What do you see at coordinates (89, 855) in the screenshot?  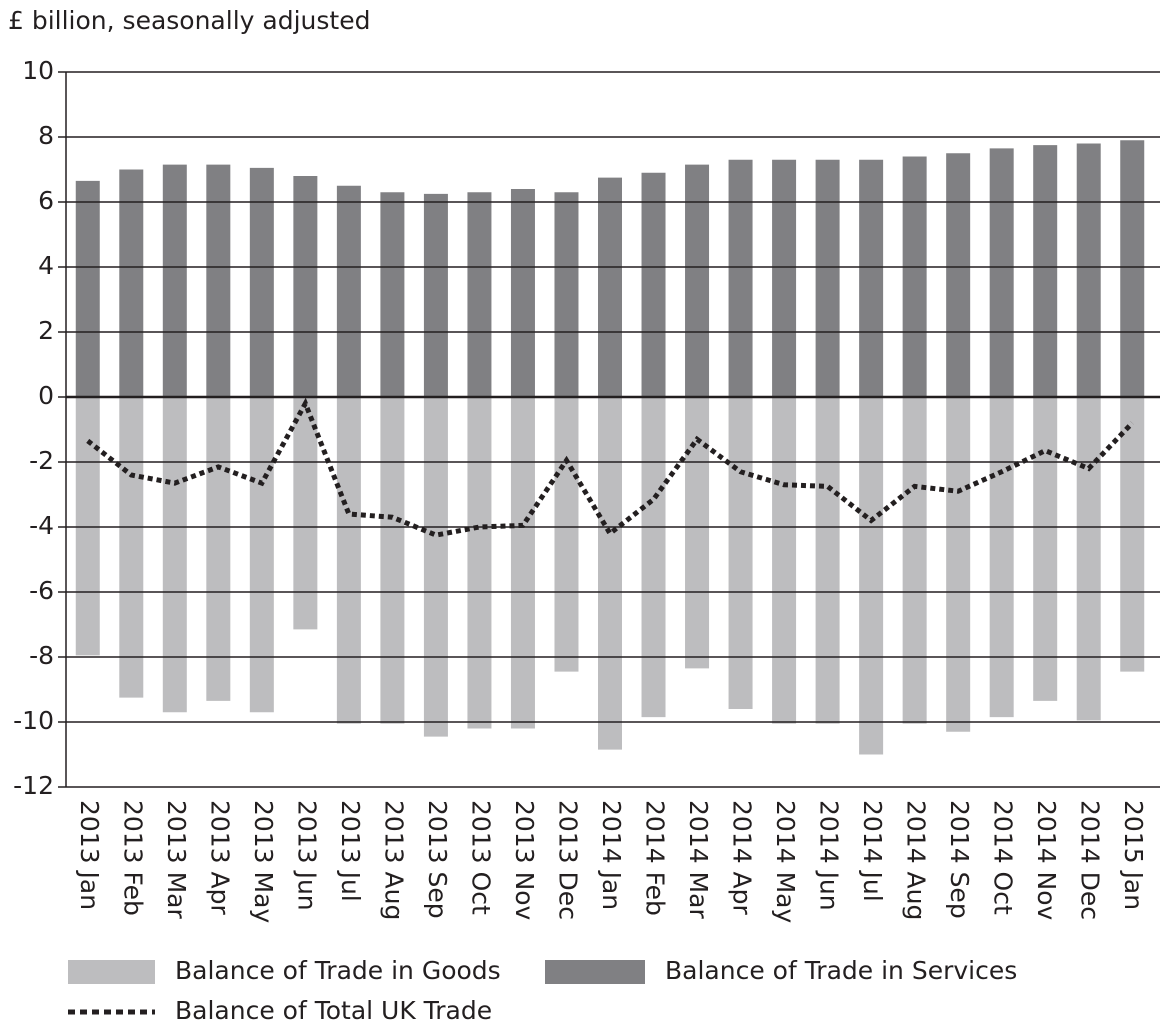 I see `x-tick-label: 2013 Jan` at bounding box center [89, 855].